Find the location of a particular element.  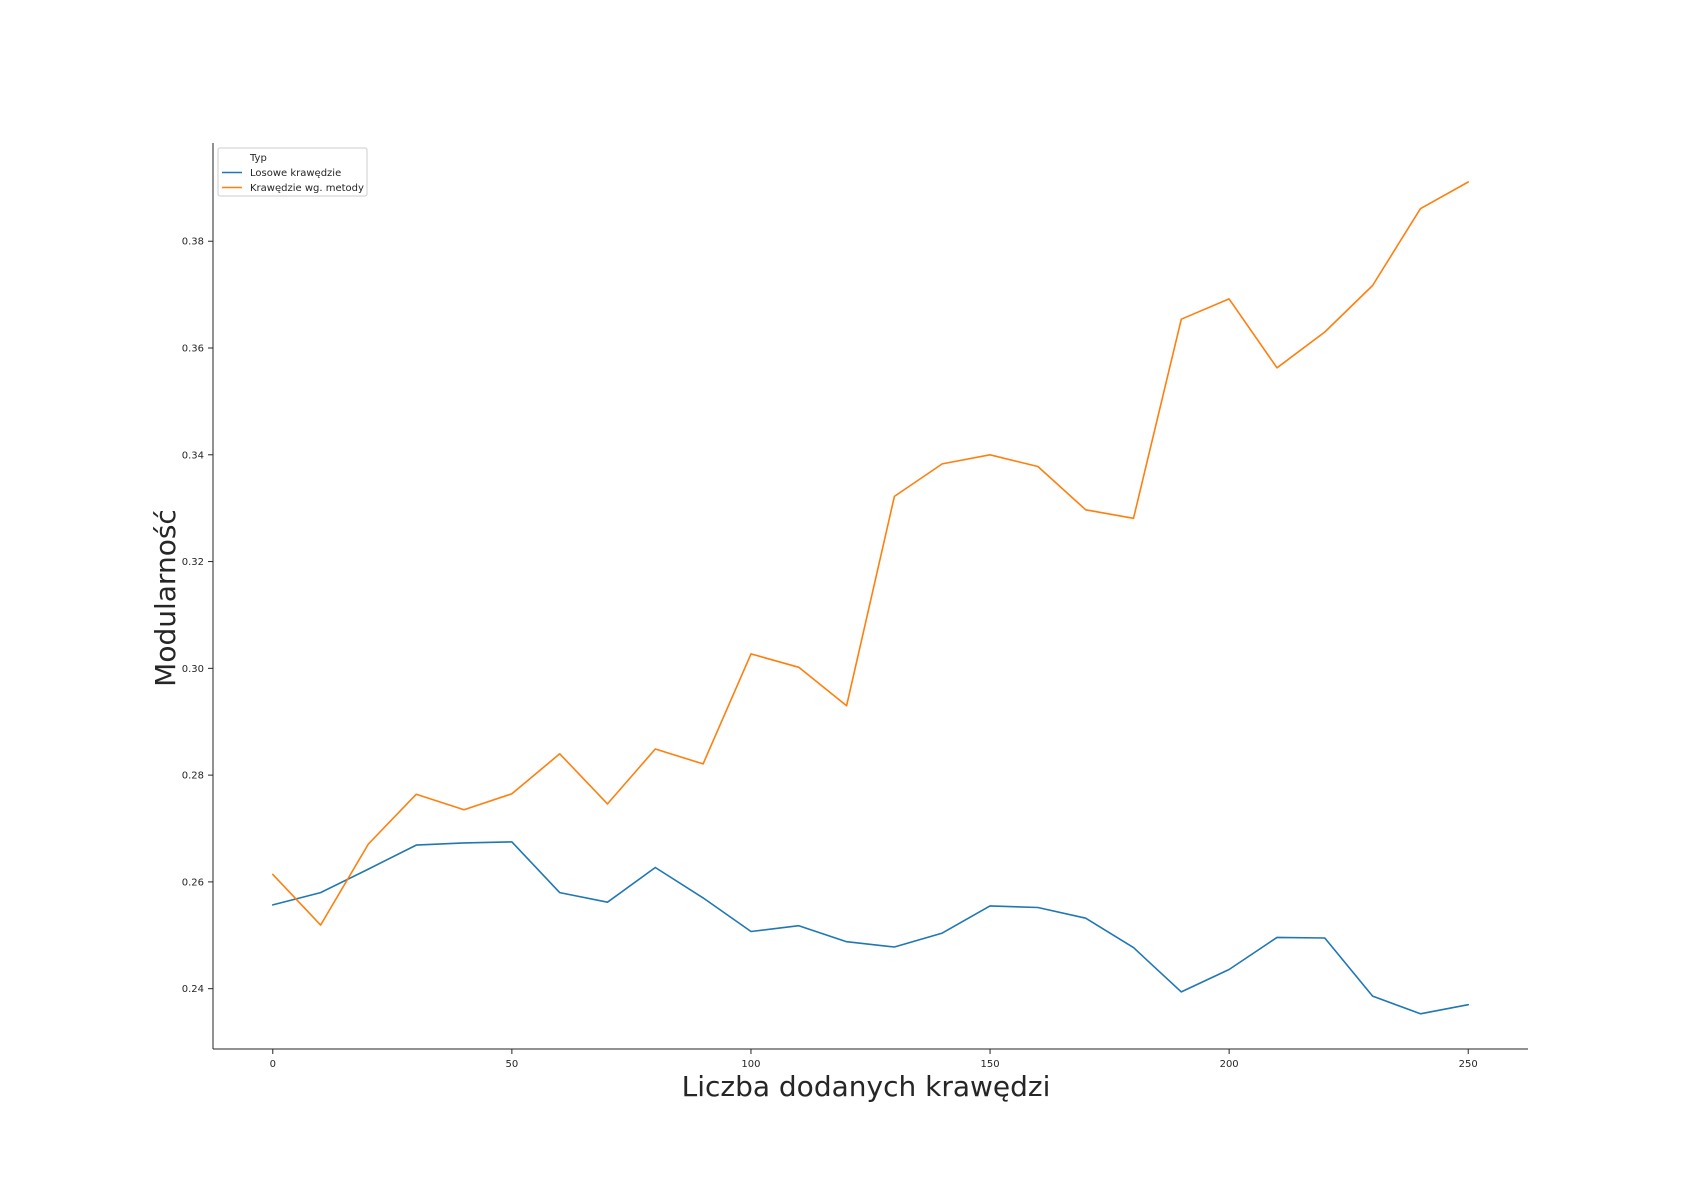

legend-frame is located at coordinates (292, 172).